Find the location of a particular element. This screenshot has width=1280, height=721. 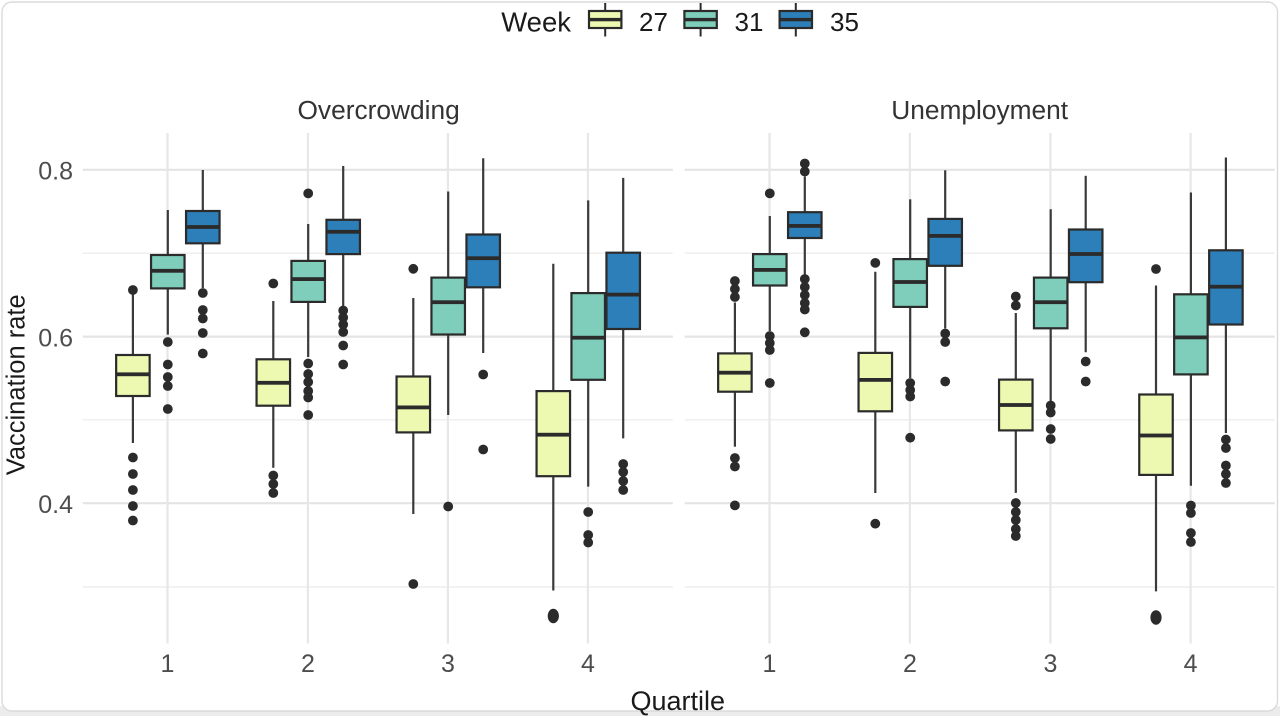

svg-text: 0.8 is located at coordinates (55, 172).